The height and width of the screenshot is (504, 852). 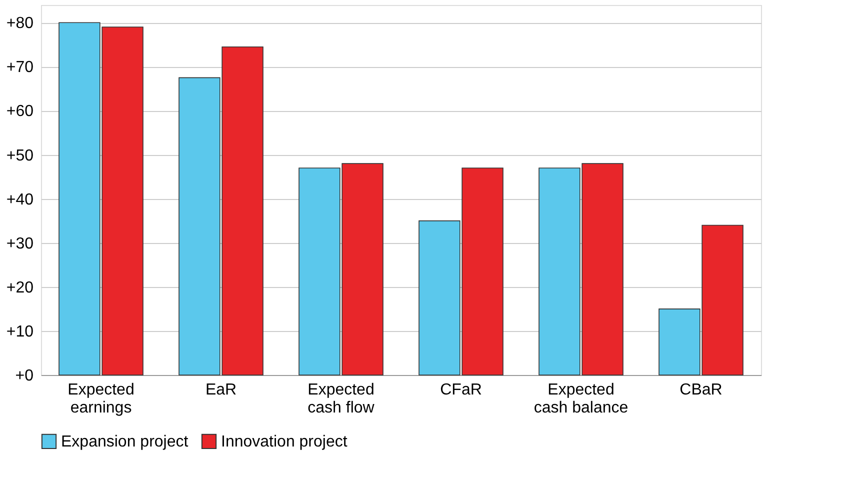 What do you see at coordinates (125, 441) in the screenshot?
I see `legend-label: Expansion project` at bounding box center [125, 441].